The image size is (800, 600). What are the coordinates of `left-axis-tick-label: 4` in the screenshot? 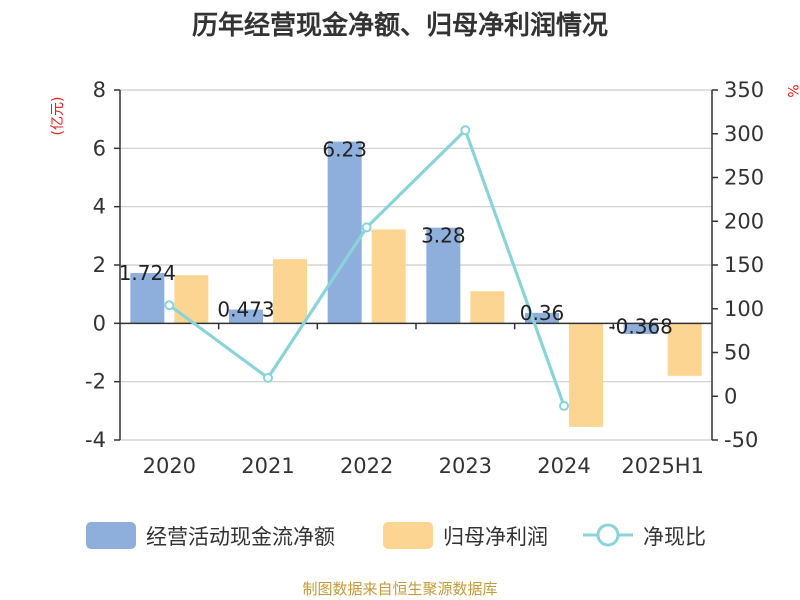 It's located at (99, 207).